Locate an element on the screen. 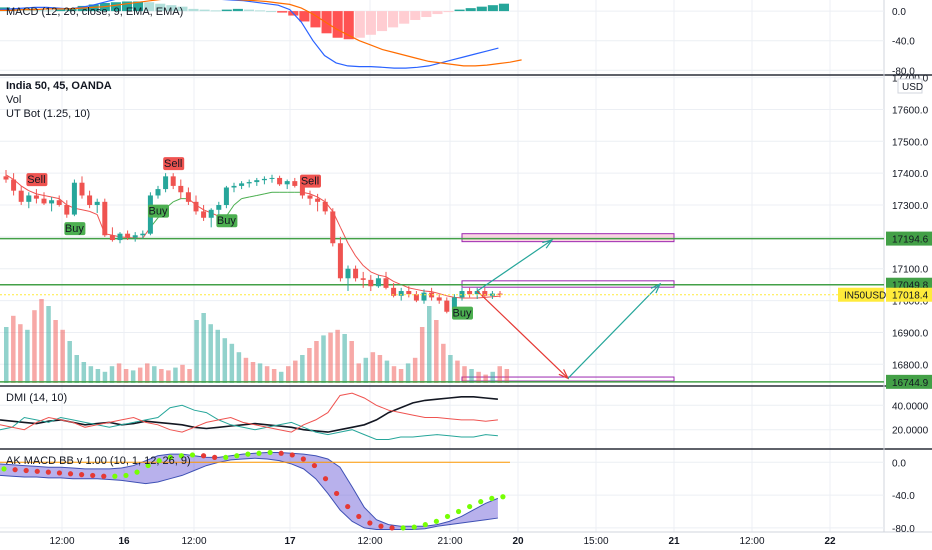  bollinger-band-fill is located at coordinates (249, 491).